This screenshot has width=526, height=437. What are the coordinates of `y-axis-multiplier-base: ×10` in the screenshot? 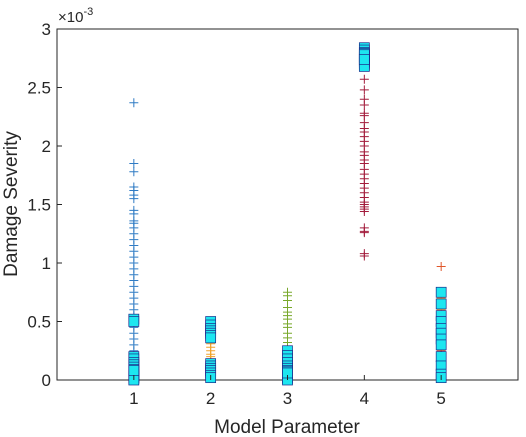 It's located at (70, 17).